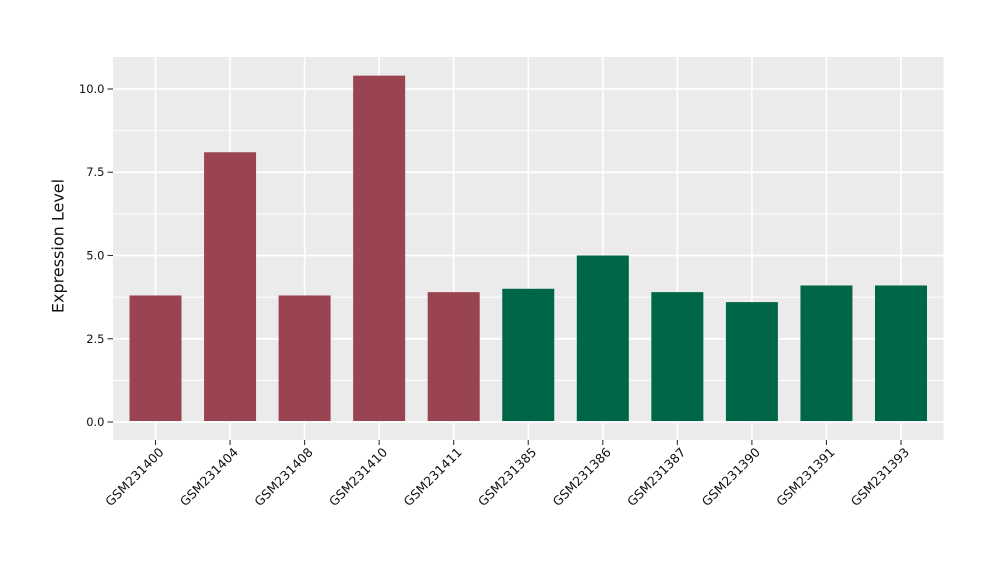 Image resolution: width=1000 pixels, height=580 pixels. Describe the element at coordinates (230, 287) in the screenshot. I see `bar-GSM231404` at that location.